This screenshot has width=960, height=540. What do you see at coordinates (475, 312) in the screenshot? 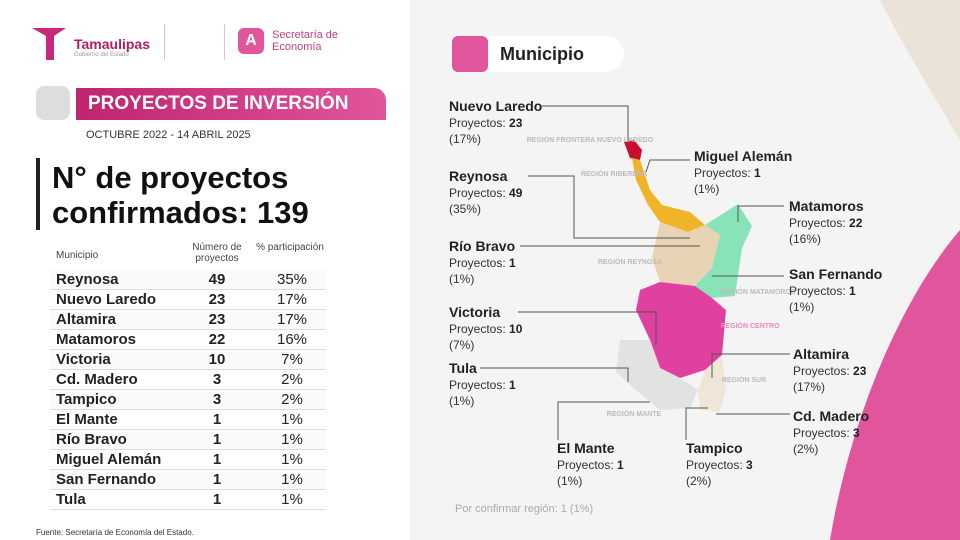
I see `callout-name: Victoria` at bounding box center [475, 312].